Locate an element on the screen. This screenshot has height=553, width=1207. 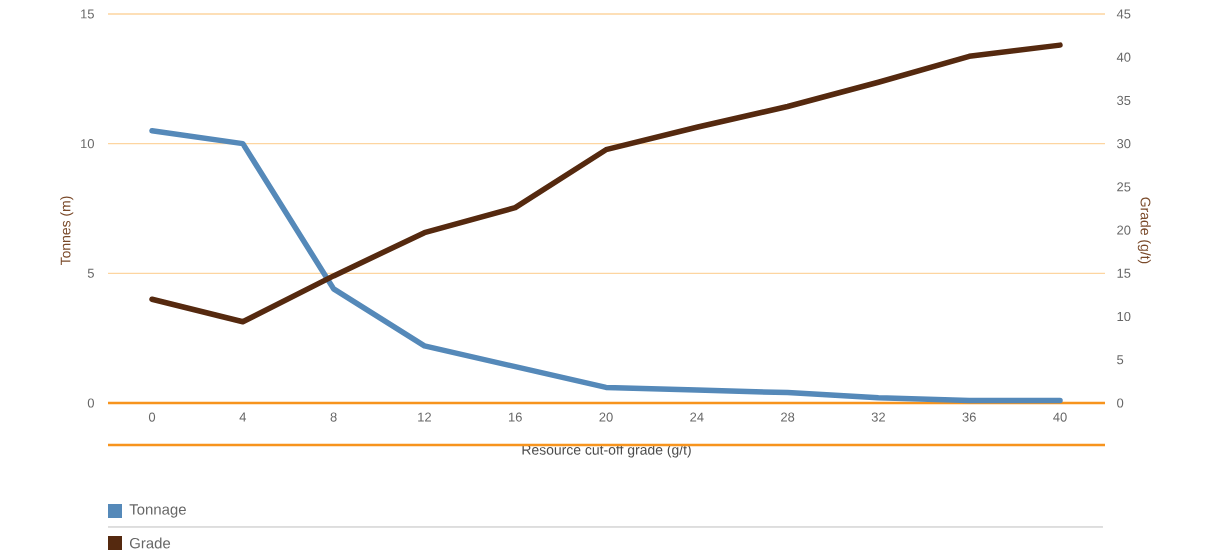
x-tick-label: 28 is located at coordinates (788, 417).